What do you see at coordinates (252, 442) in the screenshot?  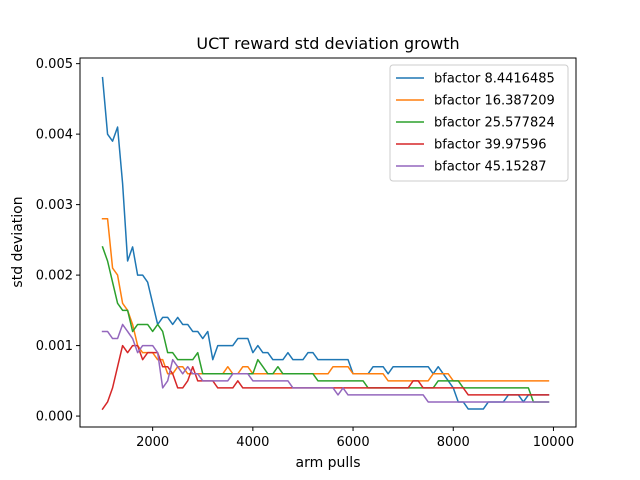 I see `x-tick-label: 4000` at bounding box center [252, 442].